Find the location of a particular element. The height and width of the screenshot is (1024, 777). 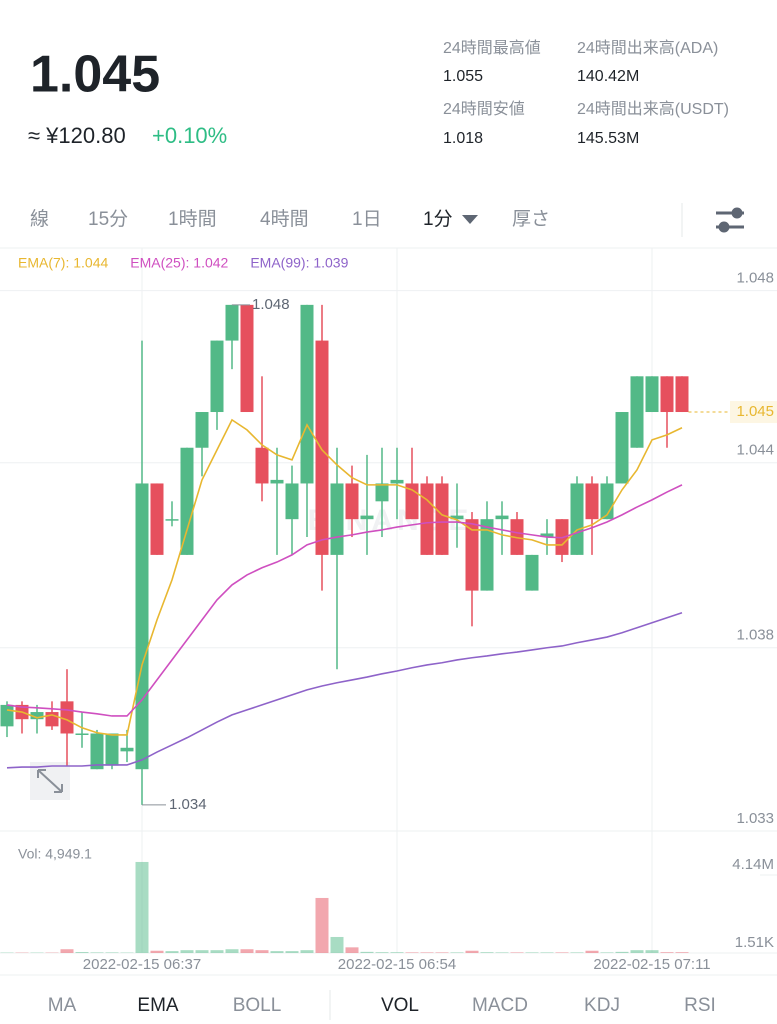

y-tick-label: 1.048 is located at coordinates (755, 278).